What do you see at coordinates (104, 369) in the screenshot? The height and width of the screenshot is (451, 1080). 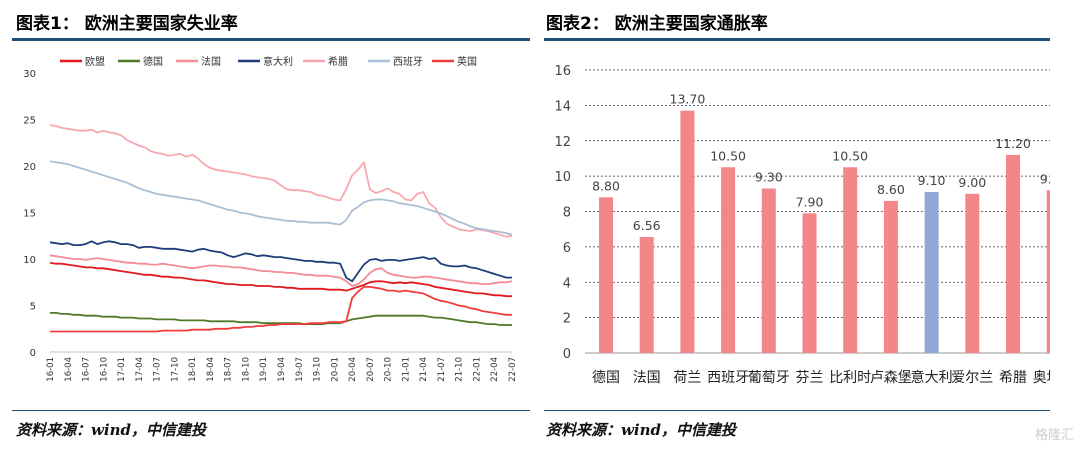 I see `x-tick-label: 16-10` at bounding box center [104, 369].